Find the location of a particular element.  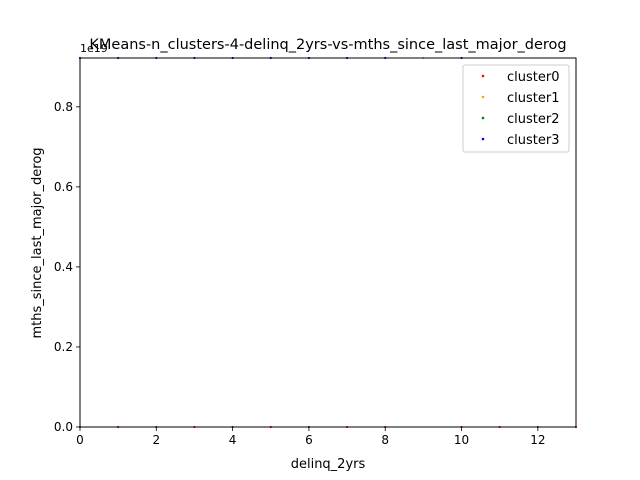

x-tick-label: 0 is located at coordinates (80, 440).